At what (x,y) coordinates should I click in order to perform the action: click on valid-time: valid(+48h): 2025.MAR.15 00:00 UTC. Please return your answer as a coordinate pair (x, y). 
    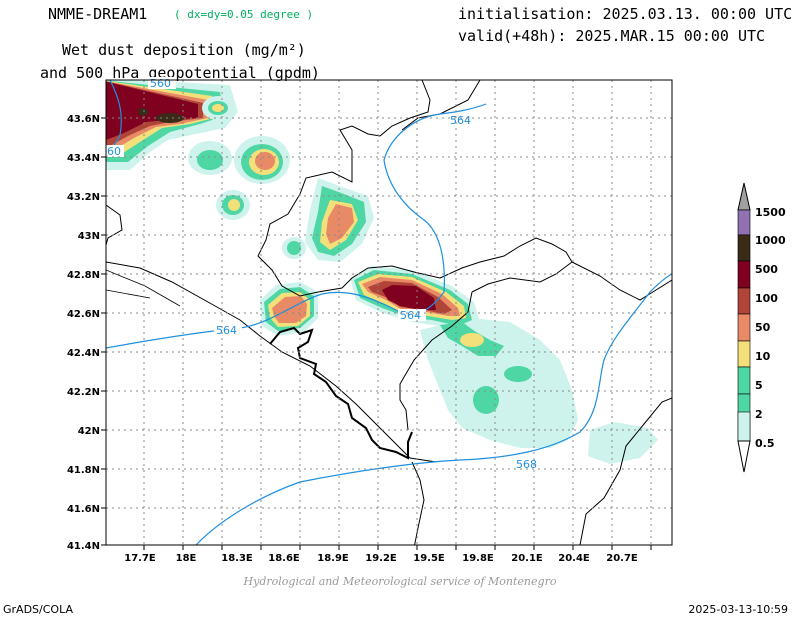
    Looking at the image, I should click on (612, 36).